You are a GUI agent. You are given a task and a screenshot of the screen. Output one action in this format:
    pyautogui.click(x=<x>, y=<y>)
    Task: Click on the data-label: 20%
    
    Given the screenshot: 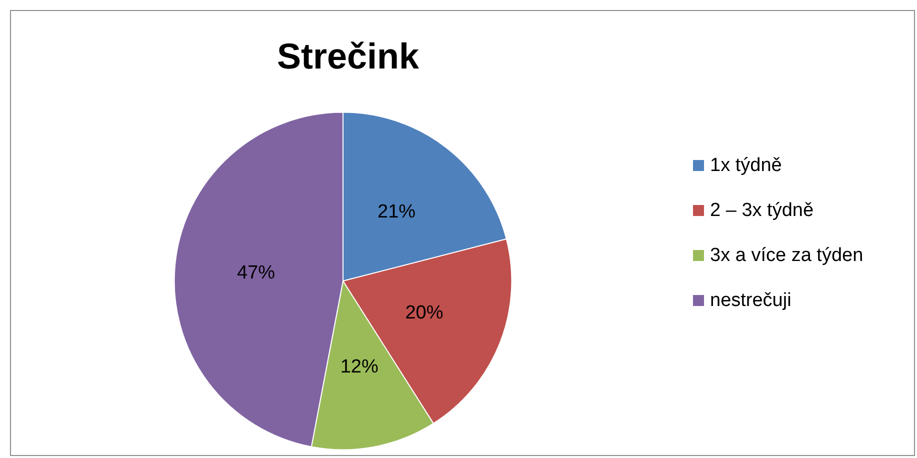 What is the action you would take?
    pyautogui.click(x=424, y=313)
    